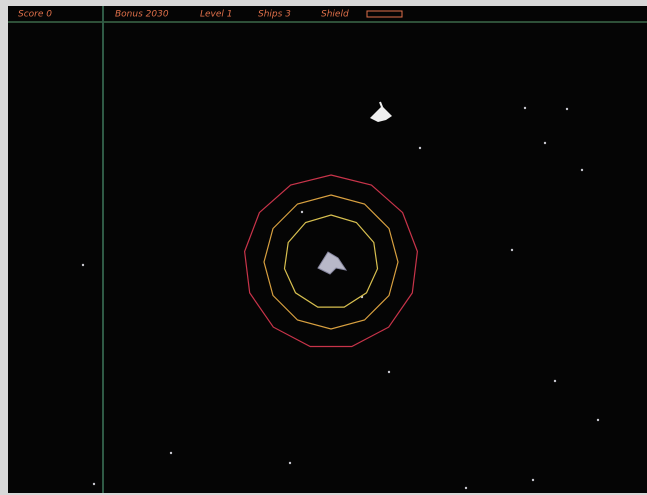  What do you see at coordinates (216, 15) in the screenshot?
I see `level: Level 1` at bounding box center [216, 15].